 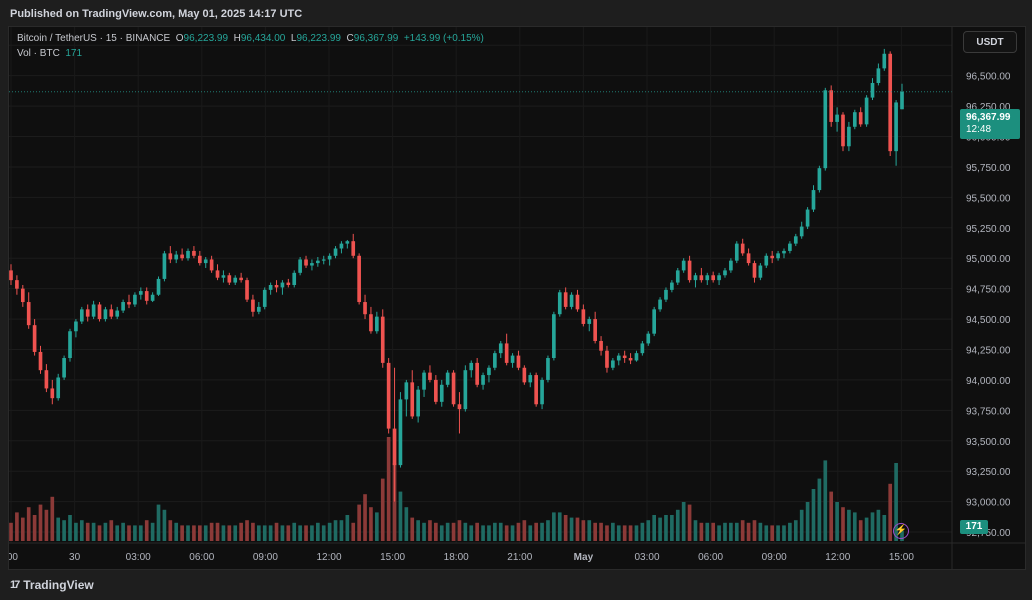 What do you see at coordinates (52, 585) in the screenshot?
I see `tradingview-logo: 17 TradingView` at bounding box center [52, 585].